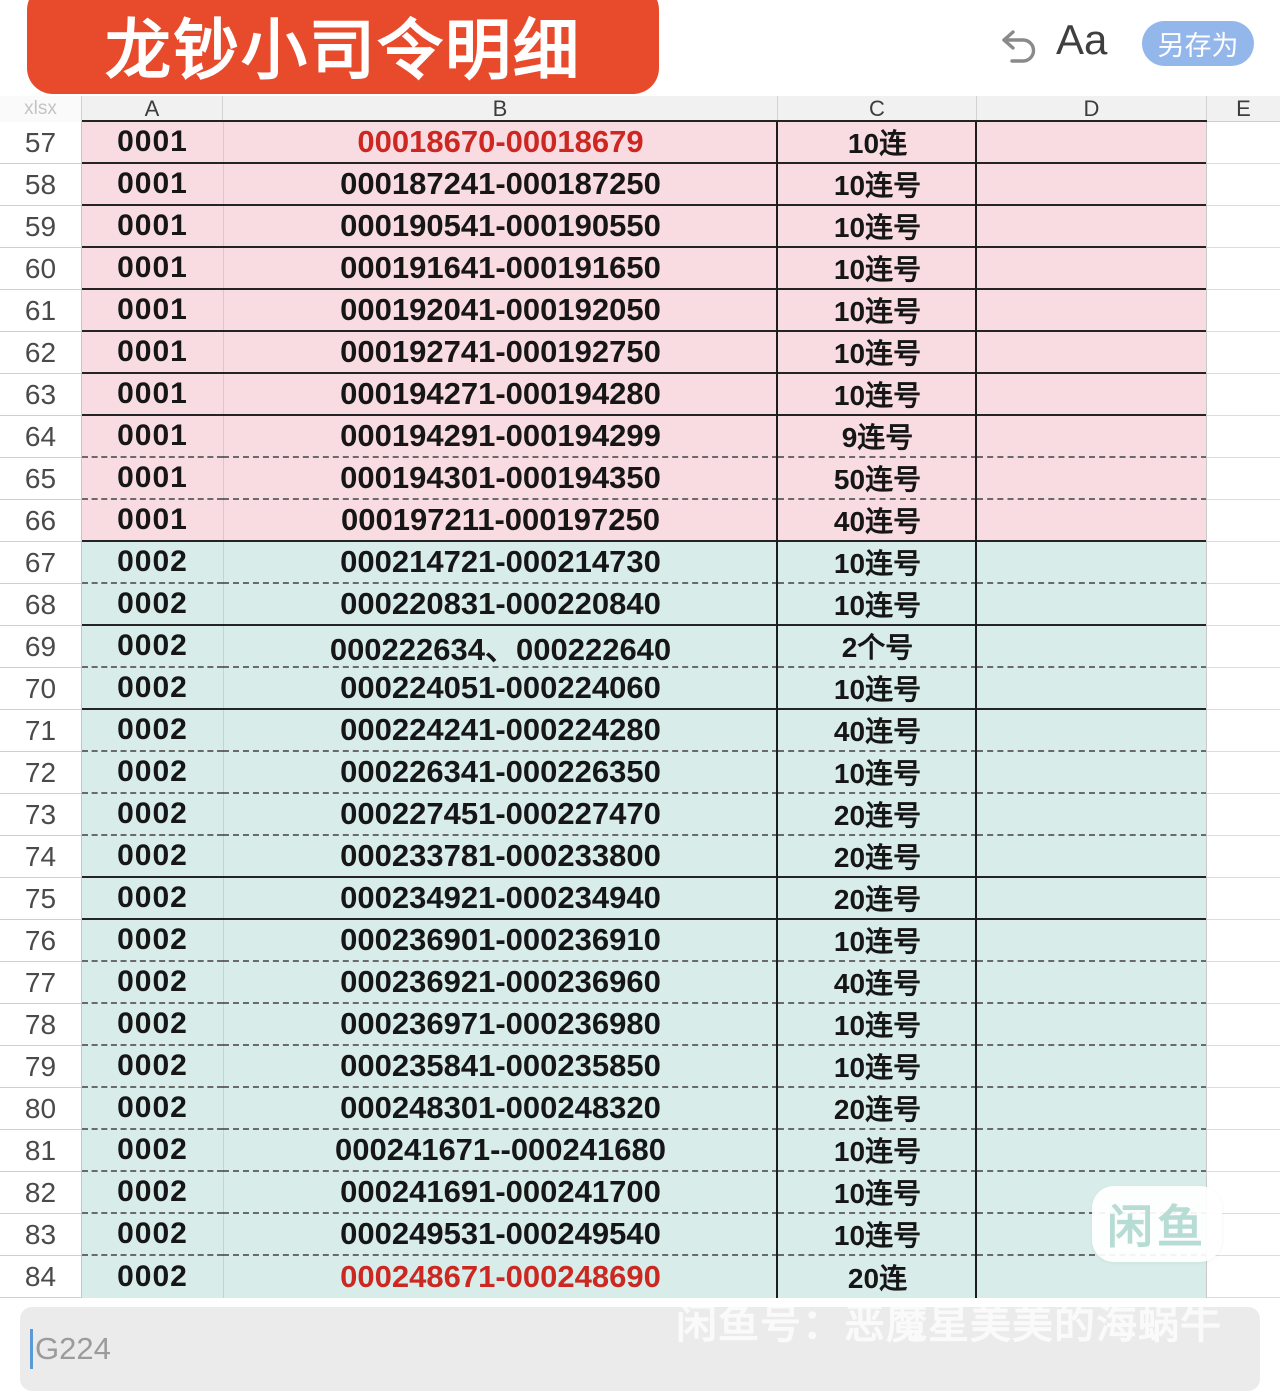 The height and width of the screenshot is (1393, 1280). What do you see at coordinates (877, 109) in the screenshot?
I see `column-header-c: C` at bounding box center [877, 109].